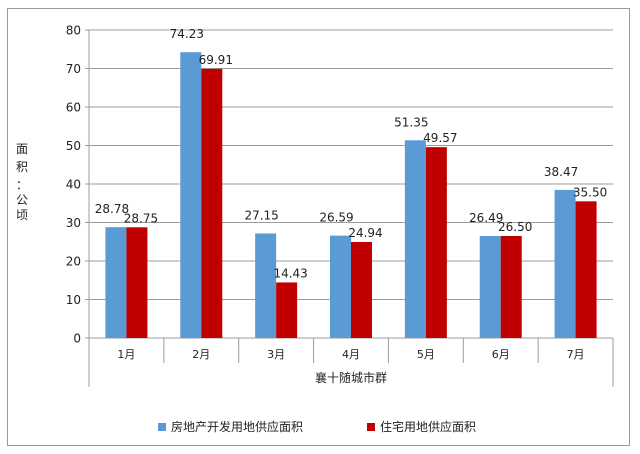 The height and width of the screenshot is (454, 640). What do you see at coordinates (22, 149) in the screenshot?
I see `y-axis-label-char: 面` at bounding box center [22, 149].